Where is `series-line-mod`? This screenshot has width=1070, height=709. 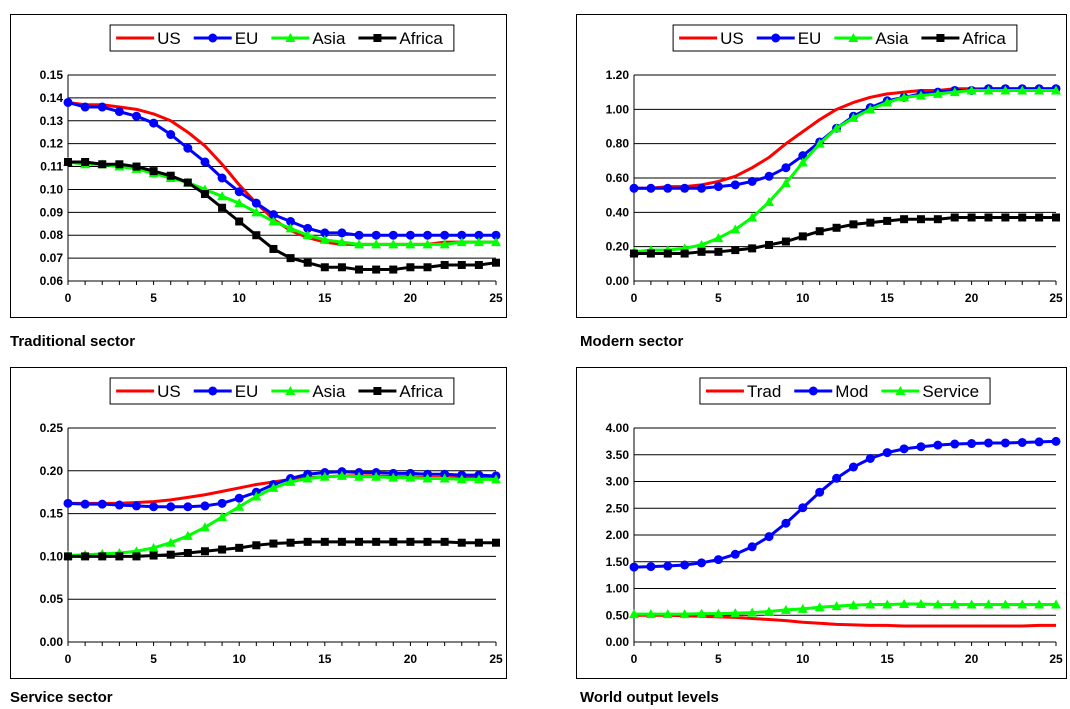
series-line-mod is located at coordinates (845, 504).